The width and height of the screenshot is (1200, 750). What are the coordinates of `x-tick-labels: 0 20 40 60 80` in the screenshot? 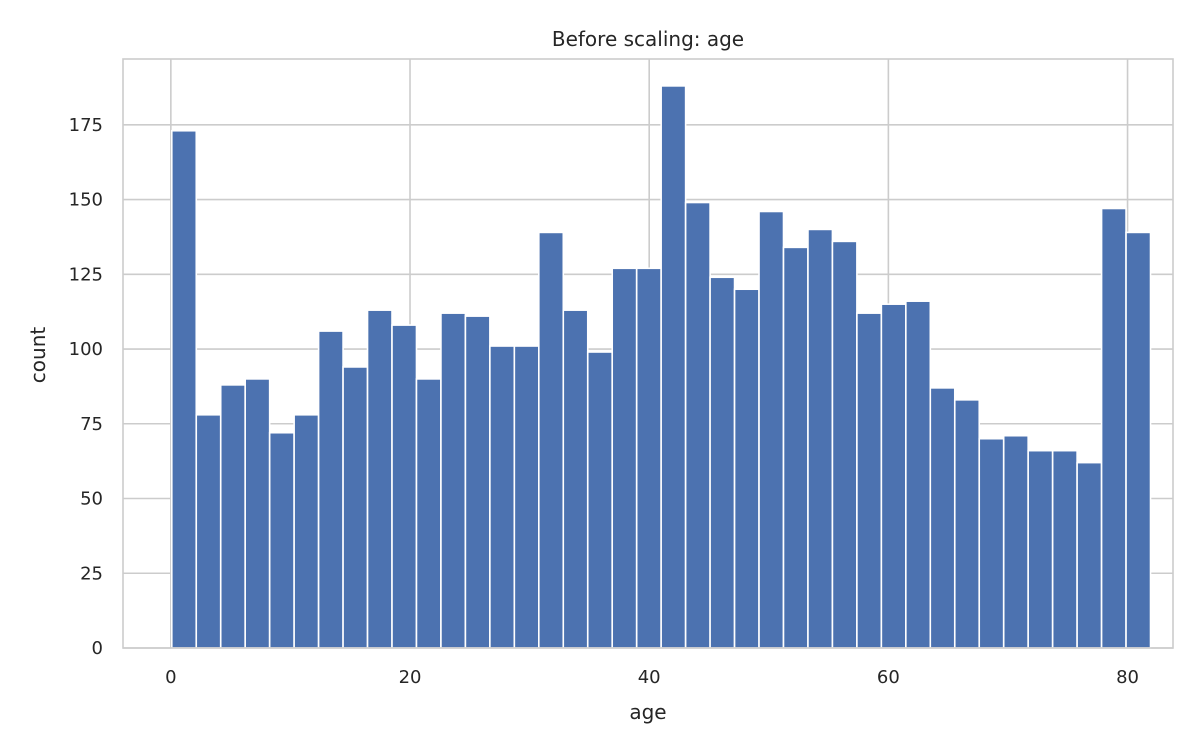 It's located at (652, 677).